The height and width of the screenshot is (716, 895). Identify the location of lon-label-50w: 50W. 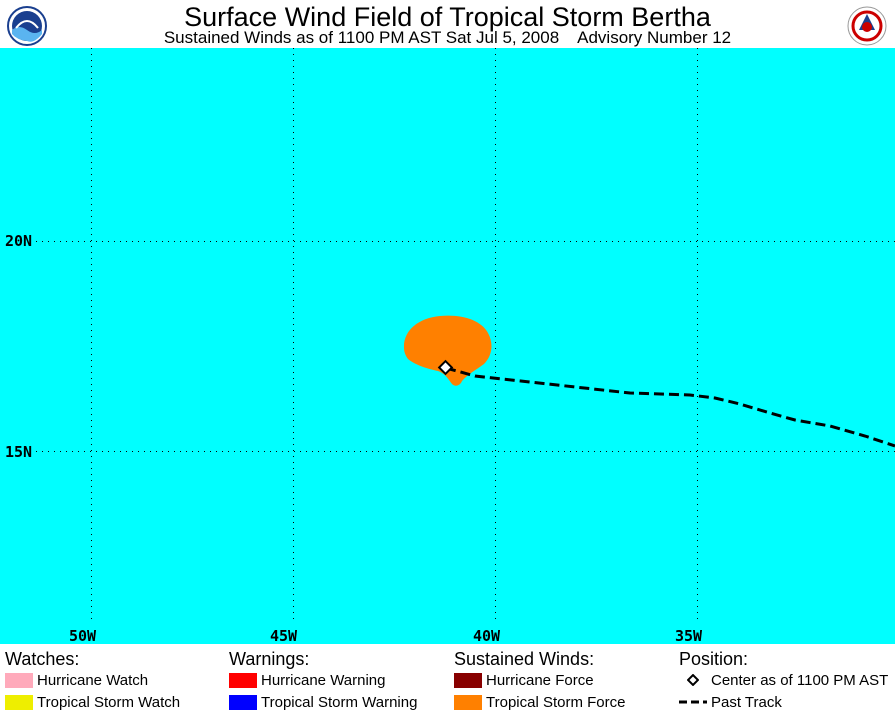
(83, 636).